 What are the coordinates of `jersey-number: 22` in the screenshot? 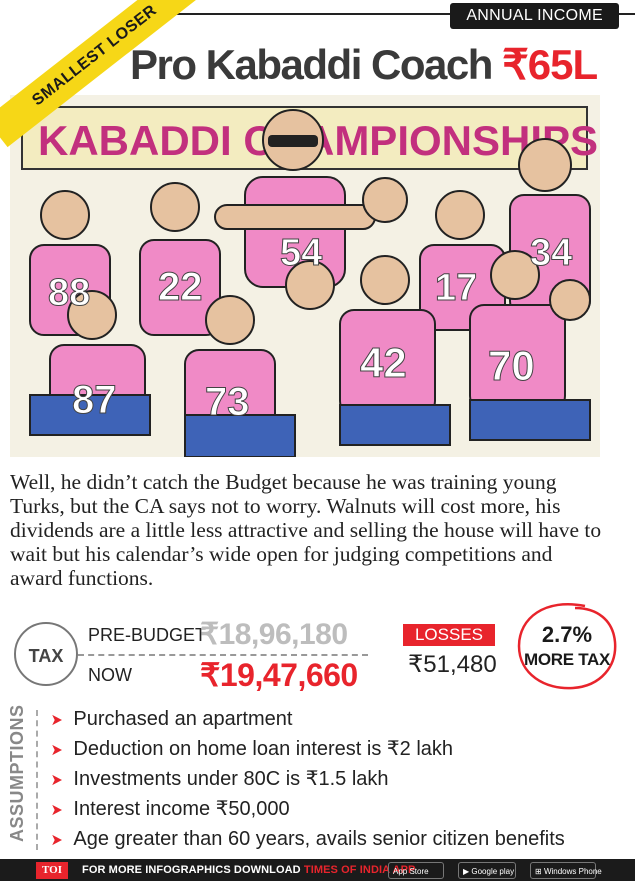 It's located at (180, 287).